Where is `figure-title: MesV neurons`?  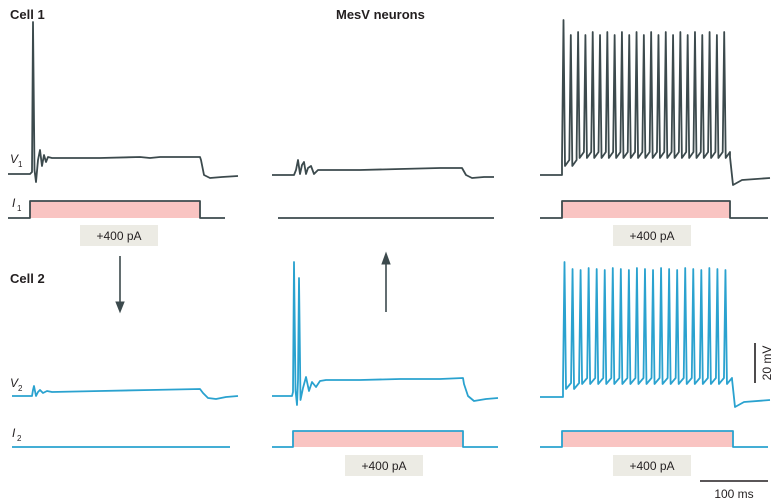 figure-title: MesV neurons is located at coordinates (380, 14).